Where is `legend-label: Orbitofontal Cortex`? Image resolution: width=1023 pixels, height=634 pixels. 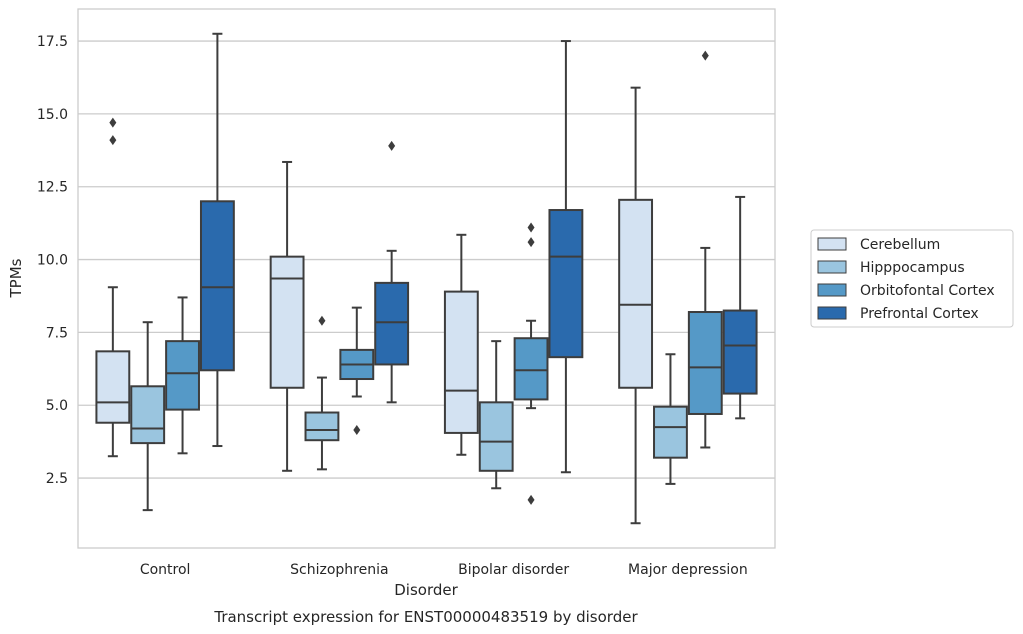 legend-label: Orbitofontal Cortex is located at coordinates (927, 291).